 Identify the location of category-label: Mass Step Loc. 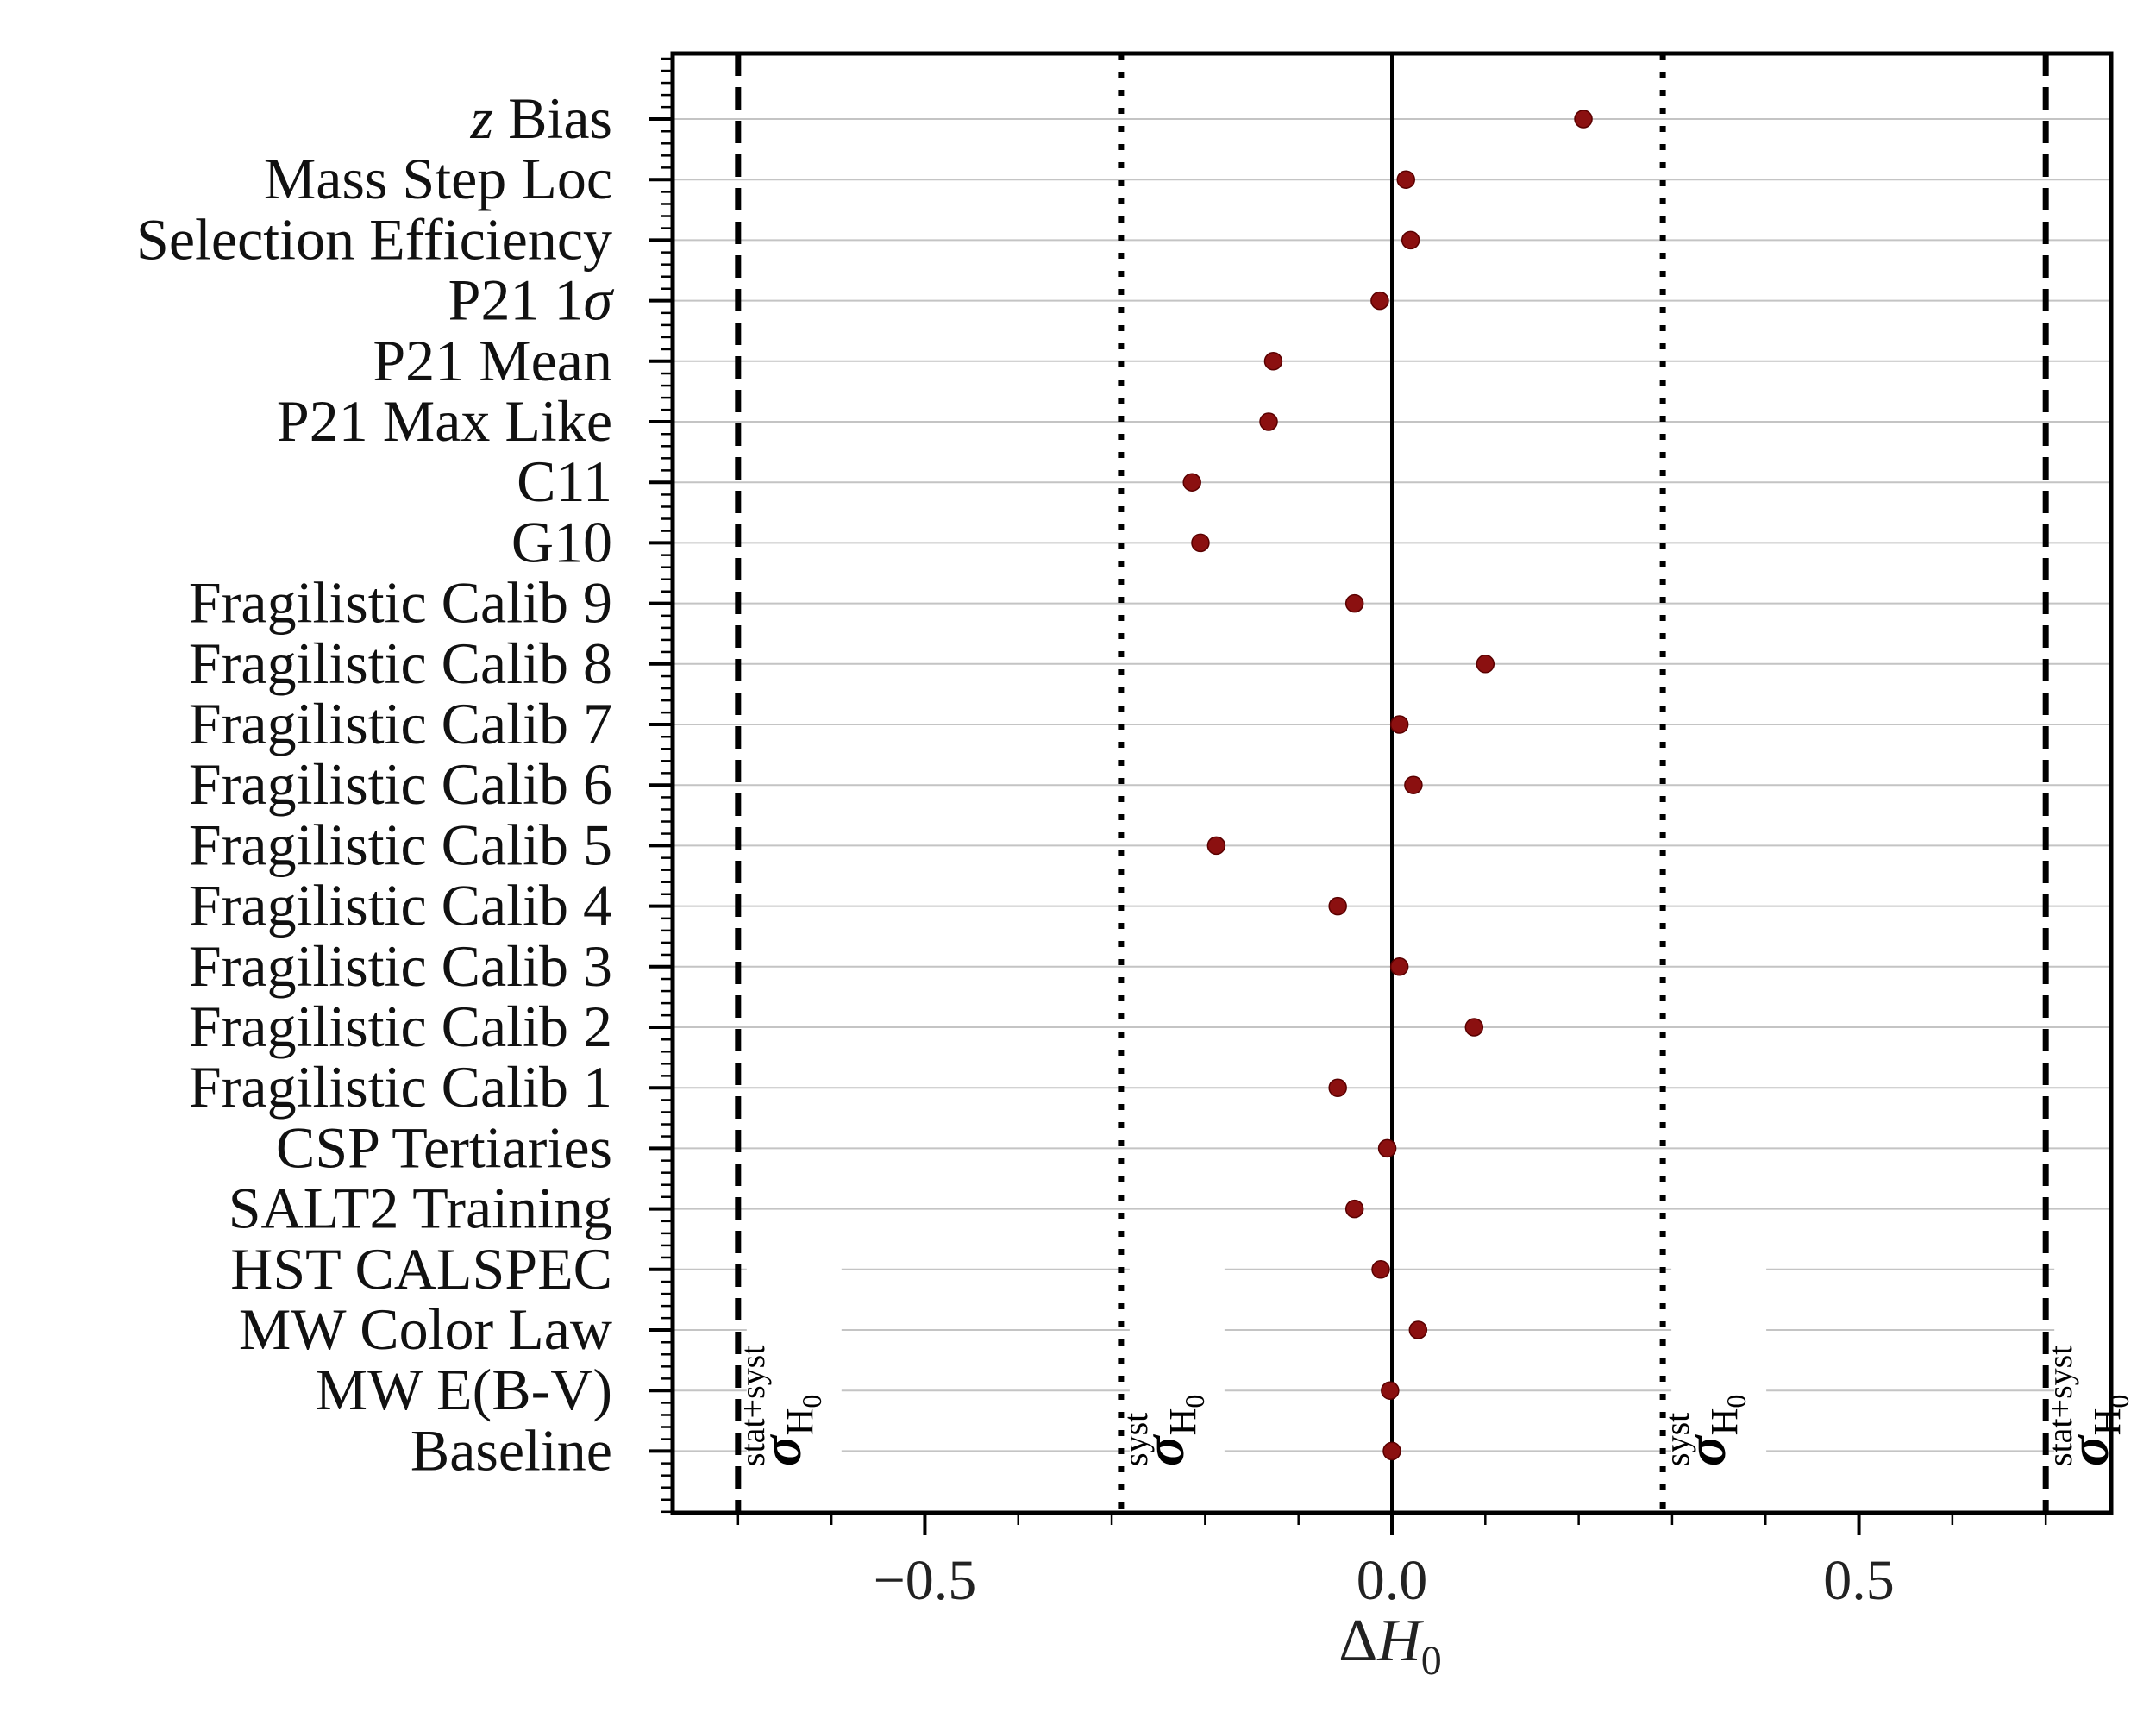
(438, 178).